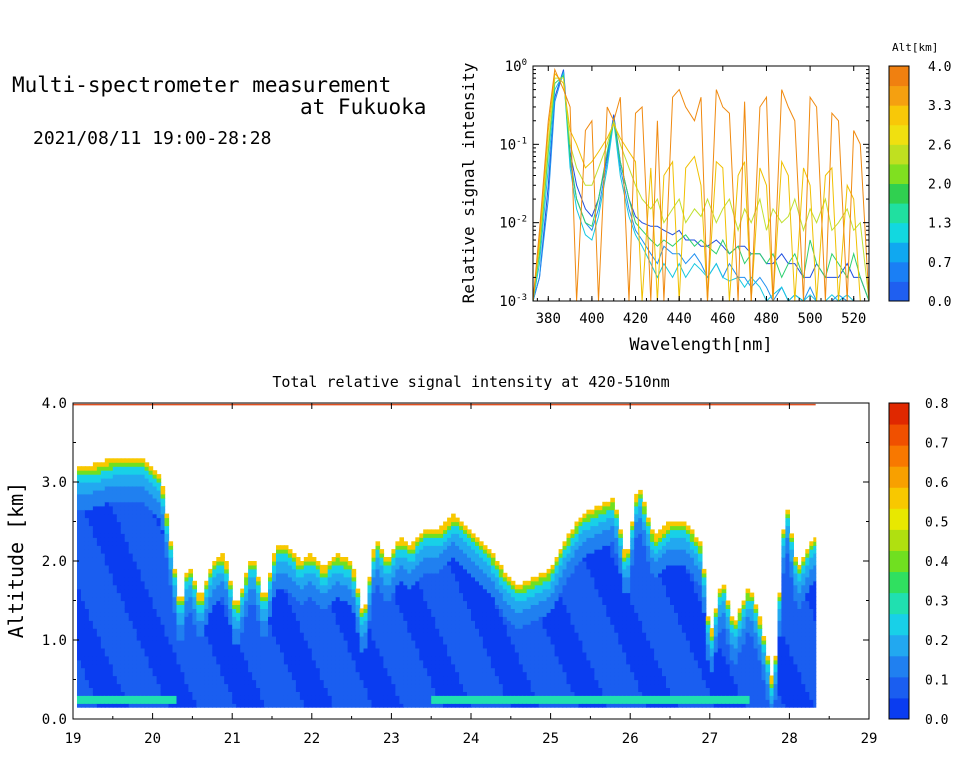 The height and width of the screenshot is (770, 960). Describe the element at coordinates (513, 301) in the screenshot. I see `spectrum-y-tick-label: 10-3` at that location.